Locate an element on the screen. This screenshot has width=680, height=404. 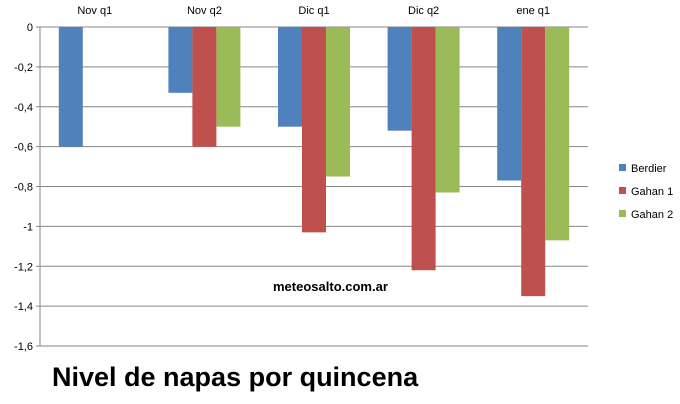
legend: Berdier Gahan 1 Gahan 2 is located at coordinates (646, 192).